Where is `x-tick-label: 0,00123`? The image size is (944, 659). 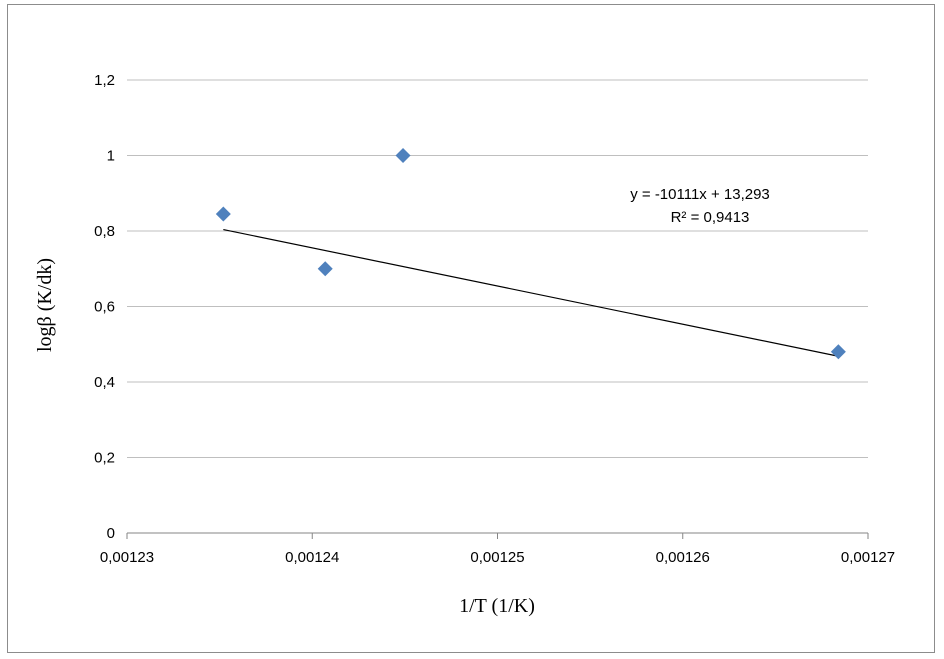
x-tick-label: 0,00123 is located at coordinates (127, 557).